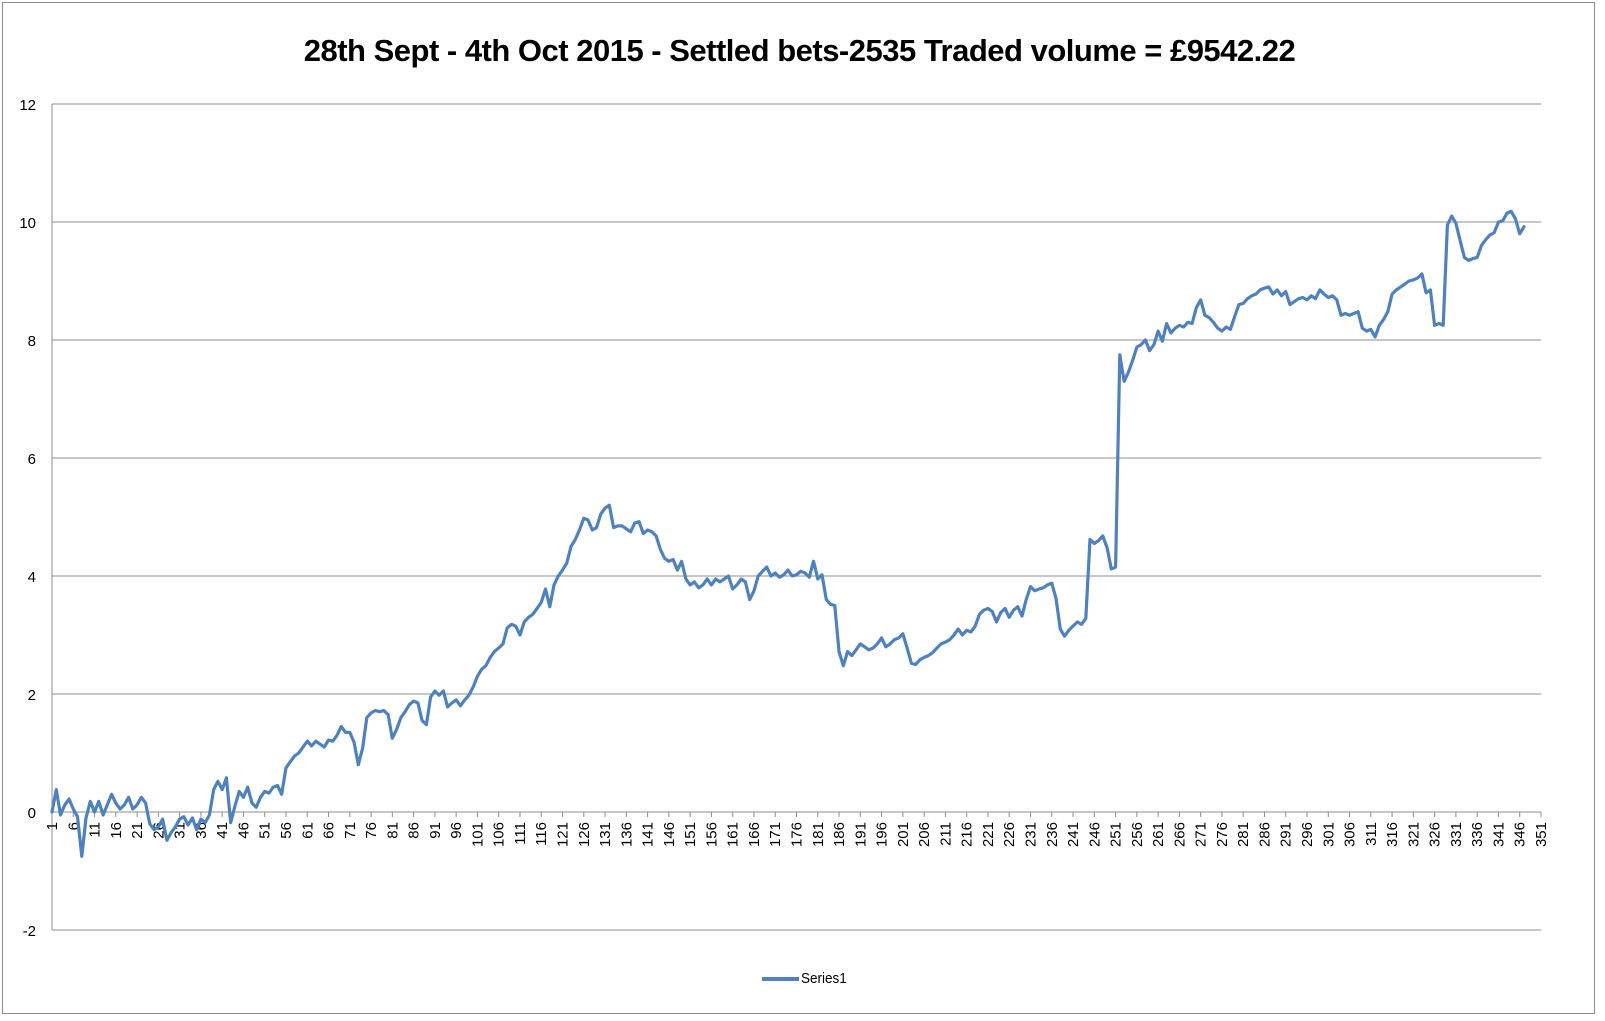 The width and height of the screenshot is (1605, 1021). What do you see at coordinates (1328, 834) in the screenshot?
I see `x-tick-label: 301` at bounding box center [1328, 834].